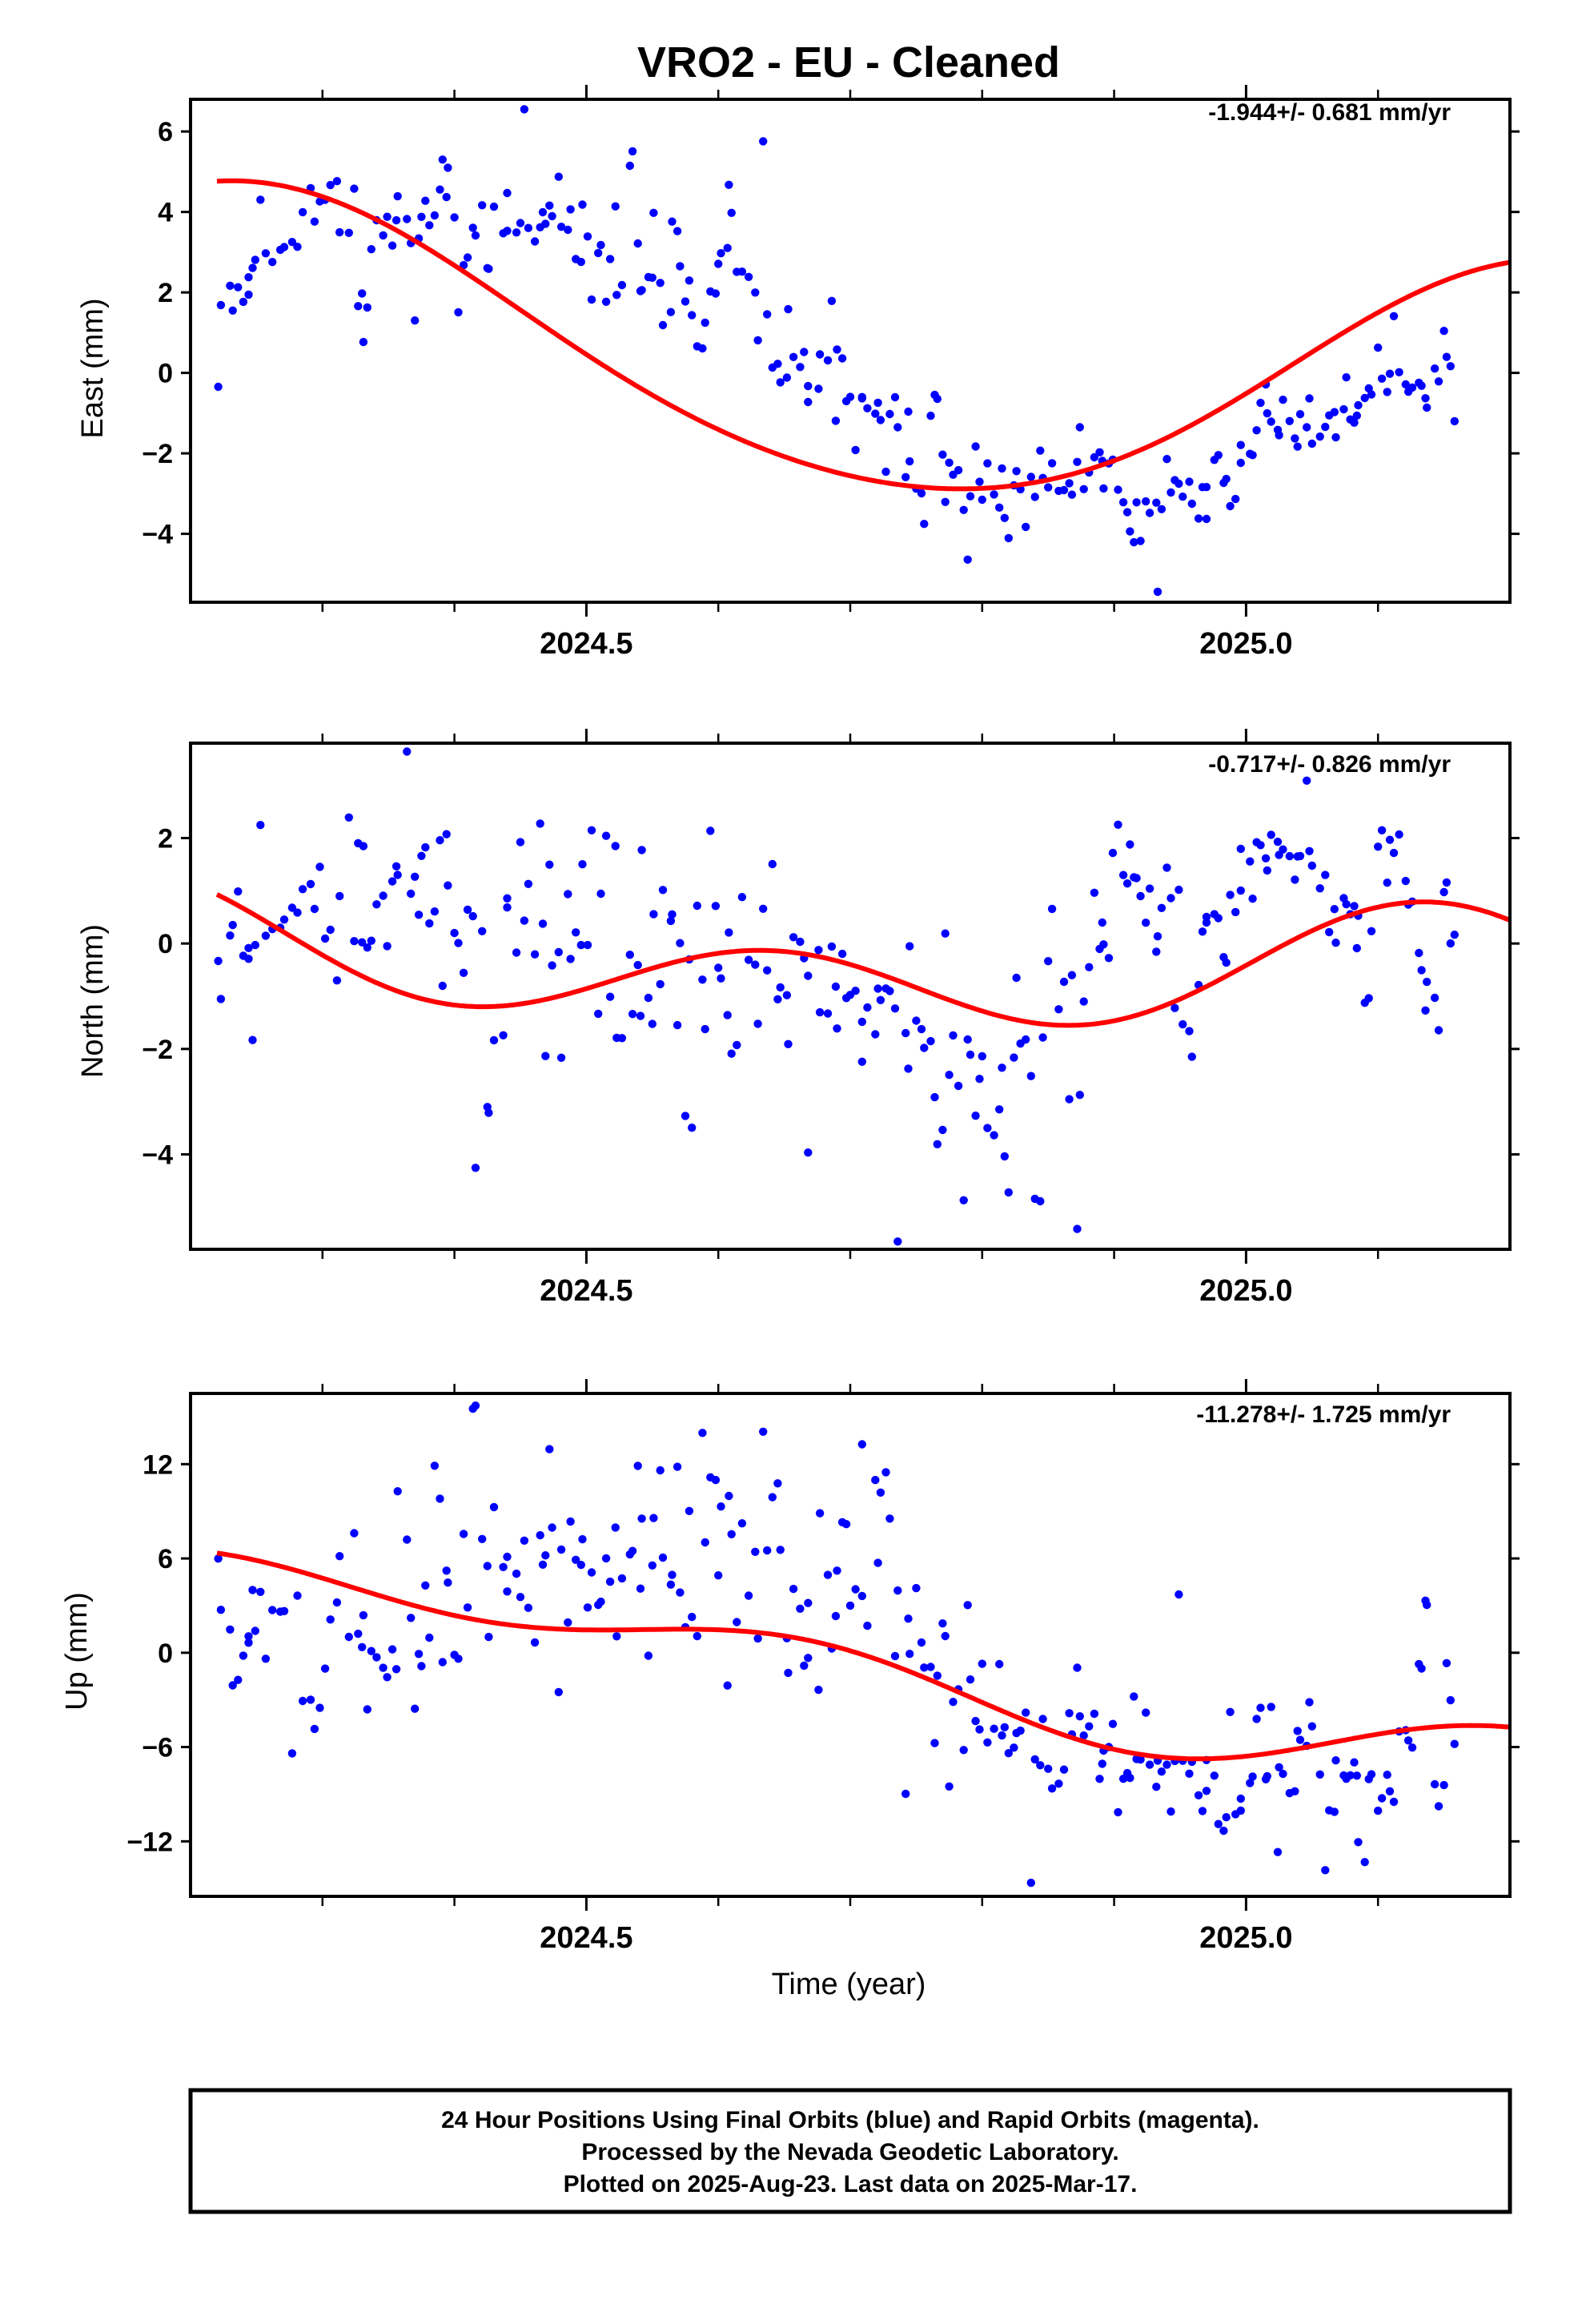  Describe the element at coordinates (864, 1656) in the screenshot. I see `up-fit-curve` at that location.